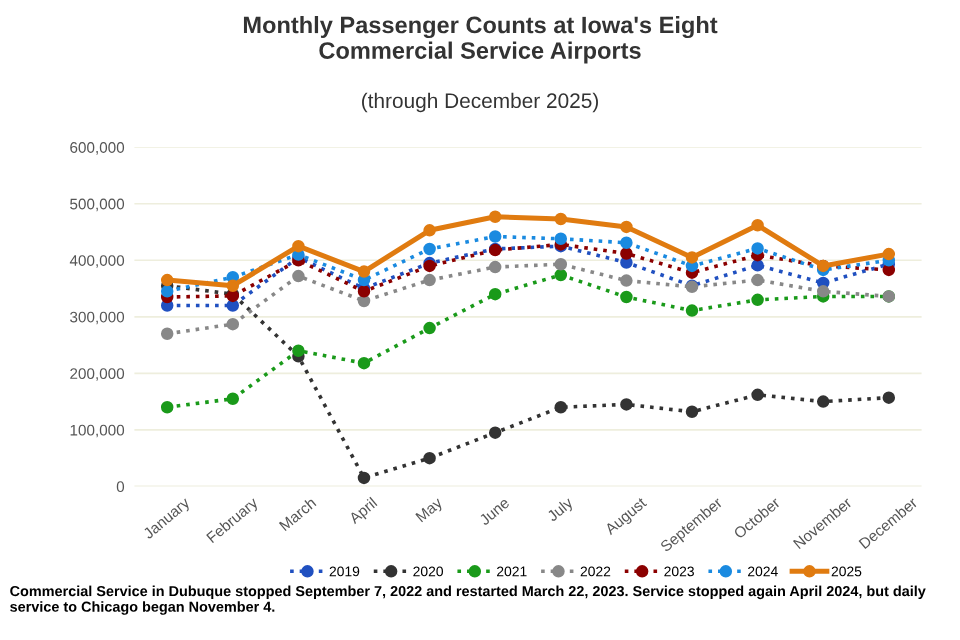 Image resolution: width=960 pixels, height=640 pixels. What do you see at coordinates (480, 102) in the screenshot?
I see `chart-subtitle: (through December 2025)` at bounding box center [480, 102].